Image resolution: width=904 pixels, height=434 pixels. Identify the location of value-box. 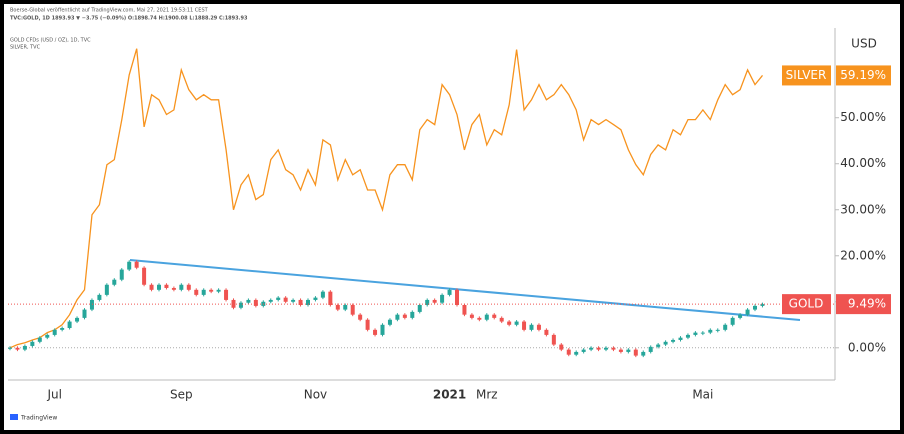
(863, 304).